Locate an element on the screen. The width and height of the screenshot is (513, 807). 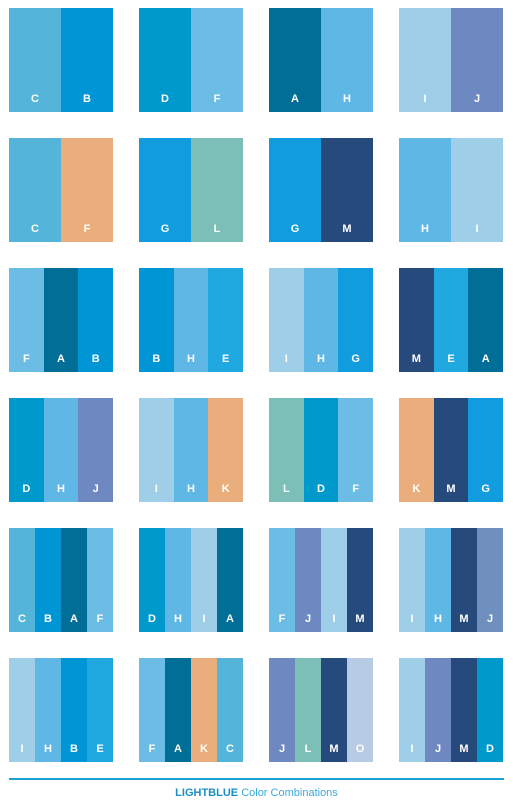
footer-title: LIGHTBLUE Color Combinations is located at coordinates (256, 793).